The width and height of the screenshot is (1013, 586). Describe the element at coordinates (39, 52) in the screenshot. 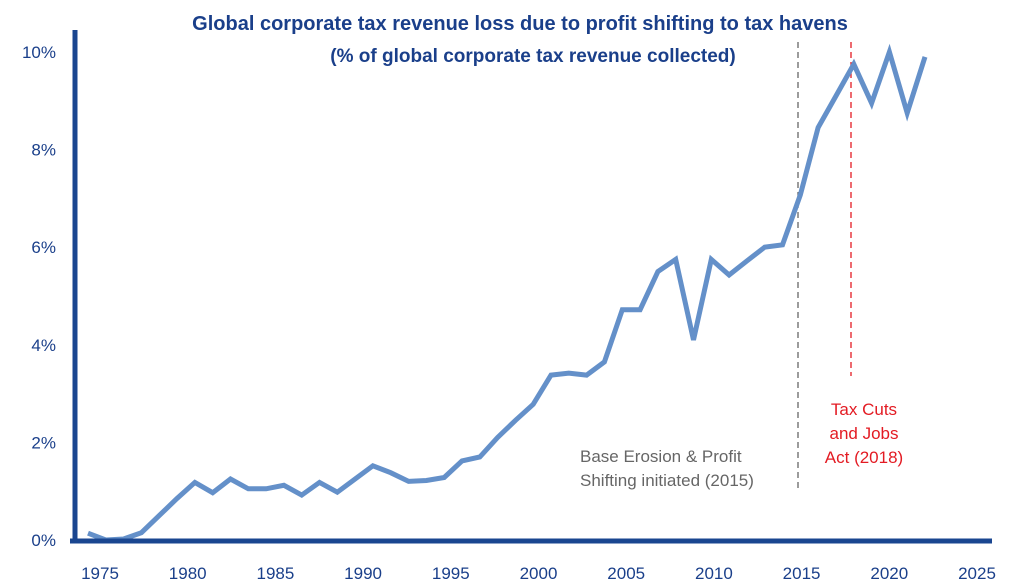

I see `y-tick-label: 10%` at that location.